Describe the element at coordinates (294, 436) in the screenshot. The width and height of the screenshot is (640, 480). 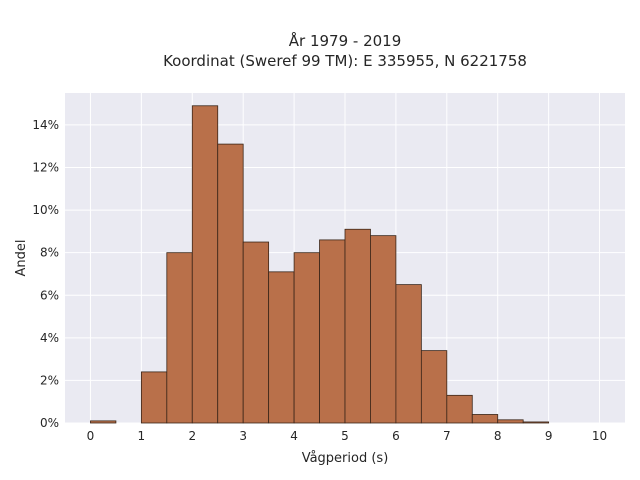
I see `x-tick-label: 4` at that location.